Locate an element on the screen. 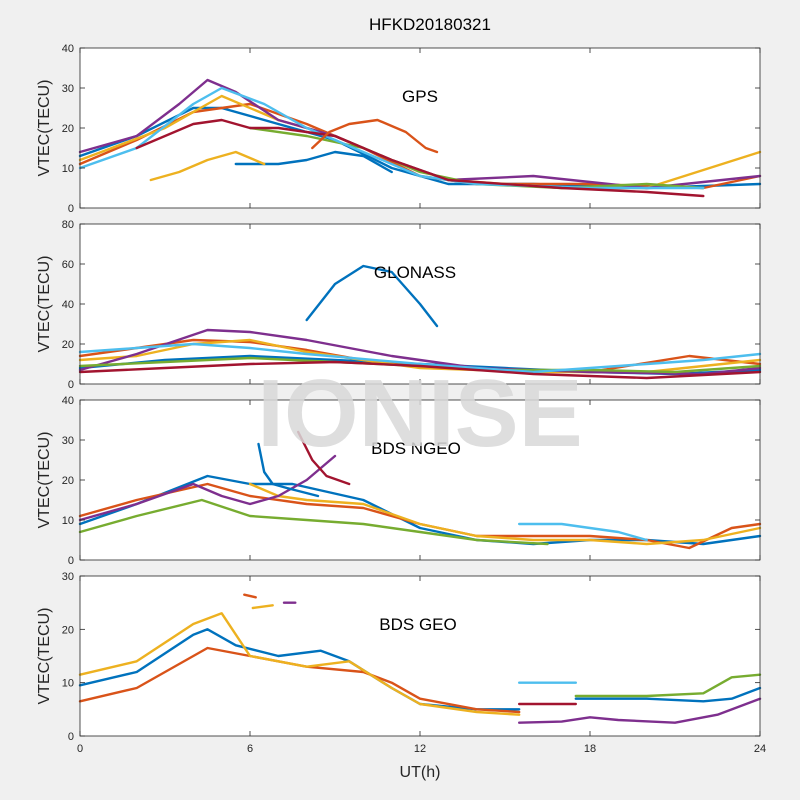  panel-annotation: BDS GEO is located at coordinates (417, 624).